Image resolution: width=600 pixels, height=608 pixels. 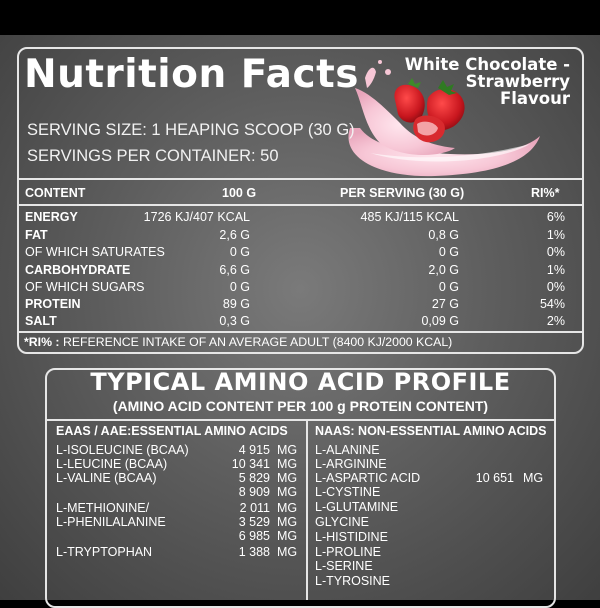 I want to click on naa-name: L-CYSTINE, so click(x=348, y=492).